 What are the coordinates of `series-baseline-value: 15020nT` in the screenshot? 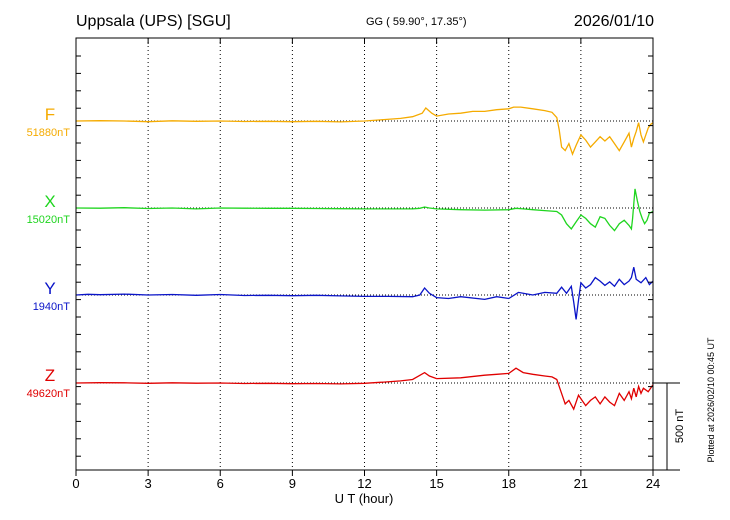 It's located at (49, 220).